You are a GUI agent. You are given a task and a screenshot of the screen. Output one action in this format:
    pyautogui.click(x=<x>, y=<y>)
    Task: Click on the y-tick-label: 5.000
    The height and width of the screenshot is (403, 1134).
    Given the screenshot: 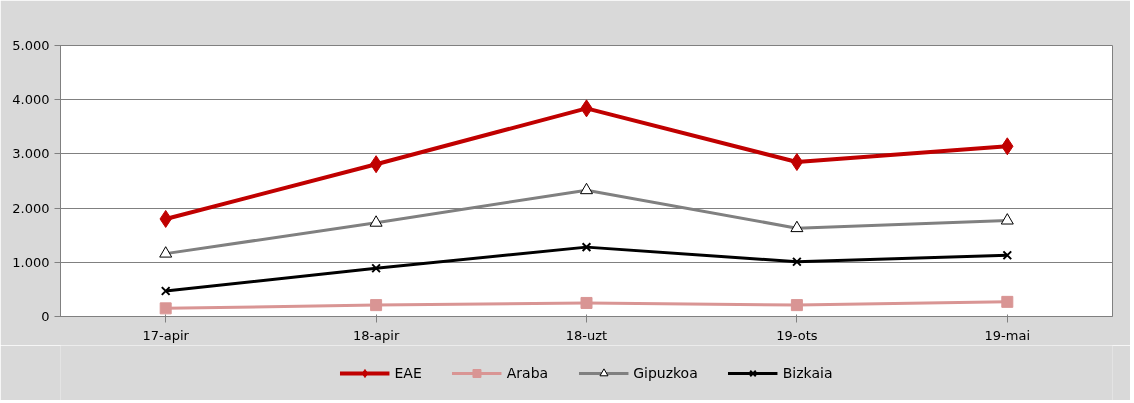 What is the action you would take?
    pyautogui.click(x=31, y=45)
    